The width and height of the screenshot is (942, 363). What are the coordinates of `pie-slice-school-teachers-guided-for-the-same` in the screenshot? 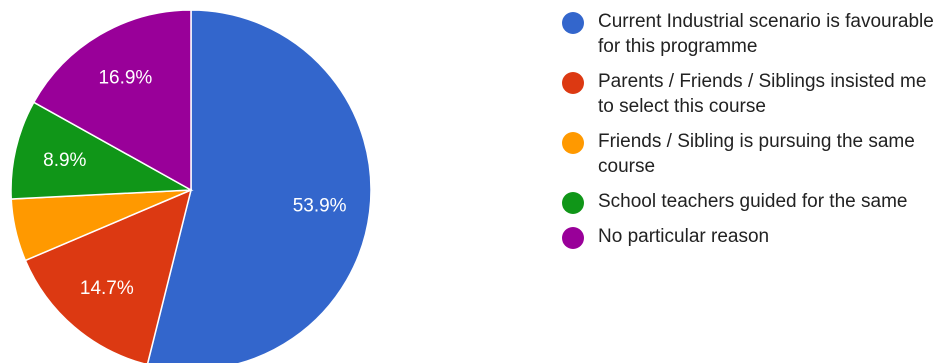 It's located at (102, 150).